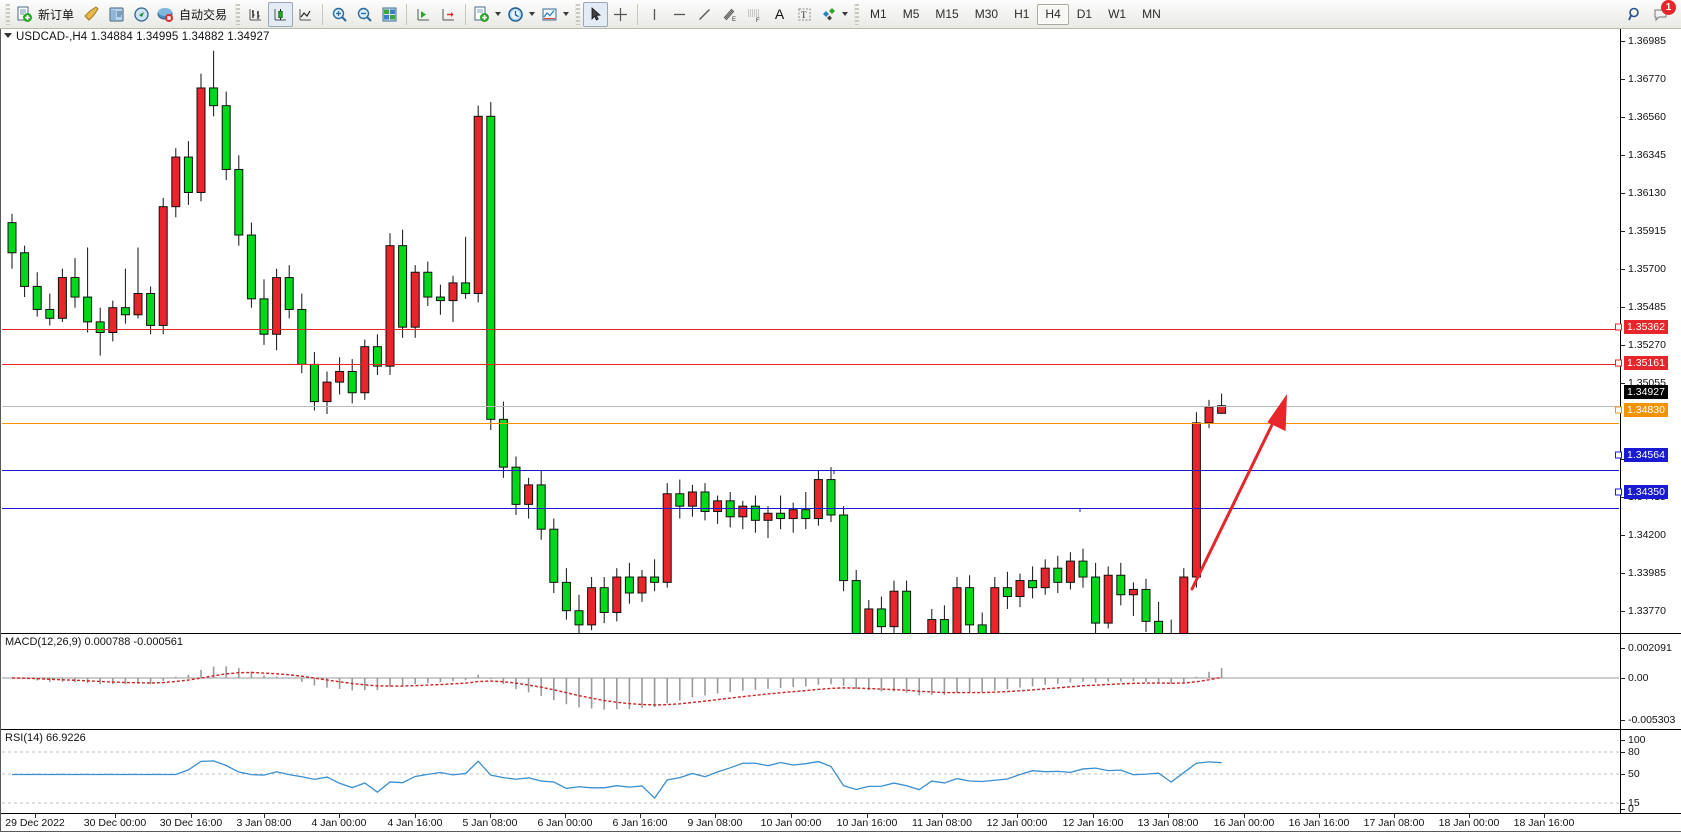 This screenshot has height=832, width=1681. What do you see at coordinates (1084, 14) in the screenshot?
I see `timeframe-d1: D1` at bounding box center [1084, 14].